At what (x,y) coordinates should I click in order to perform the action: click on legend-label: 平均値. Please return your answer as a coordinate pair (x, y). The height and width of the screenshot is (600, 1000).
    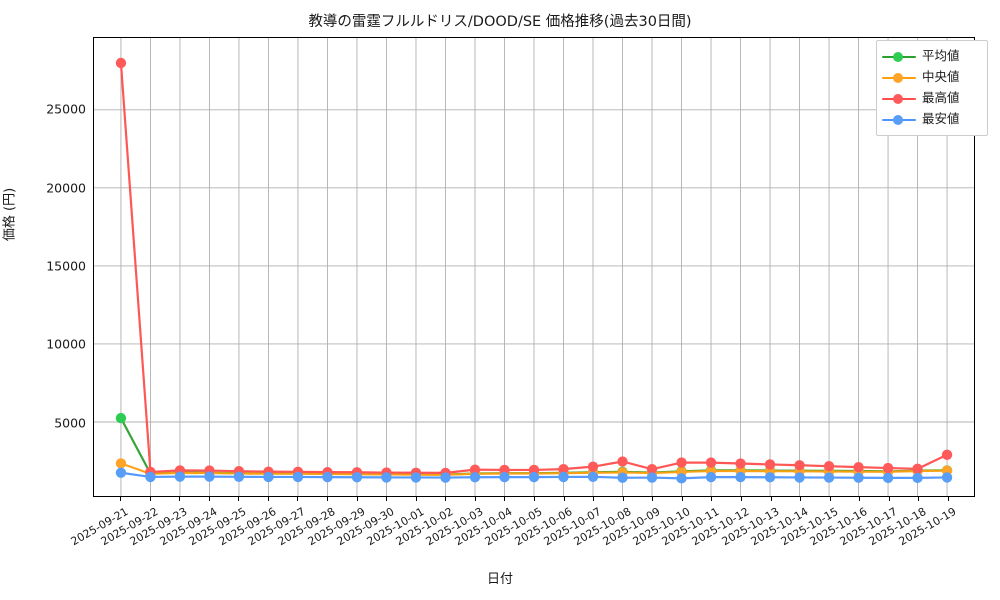
    Looking at the image, I should click on (941, 56).